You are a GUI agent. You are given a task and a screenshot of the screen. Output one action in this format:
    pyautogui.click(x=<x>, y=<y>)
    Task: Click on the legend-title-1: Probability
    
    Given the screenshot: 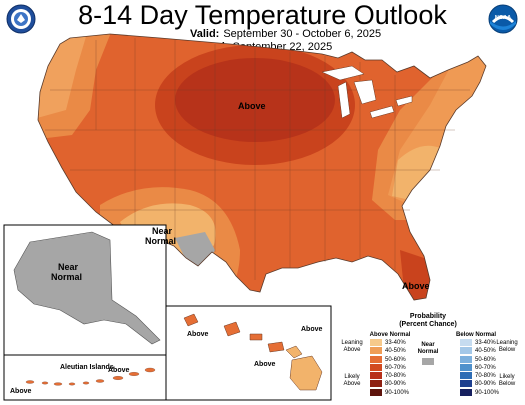 What is the action you would take?
    pyautogui.click(x=428, y=316)
    